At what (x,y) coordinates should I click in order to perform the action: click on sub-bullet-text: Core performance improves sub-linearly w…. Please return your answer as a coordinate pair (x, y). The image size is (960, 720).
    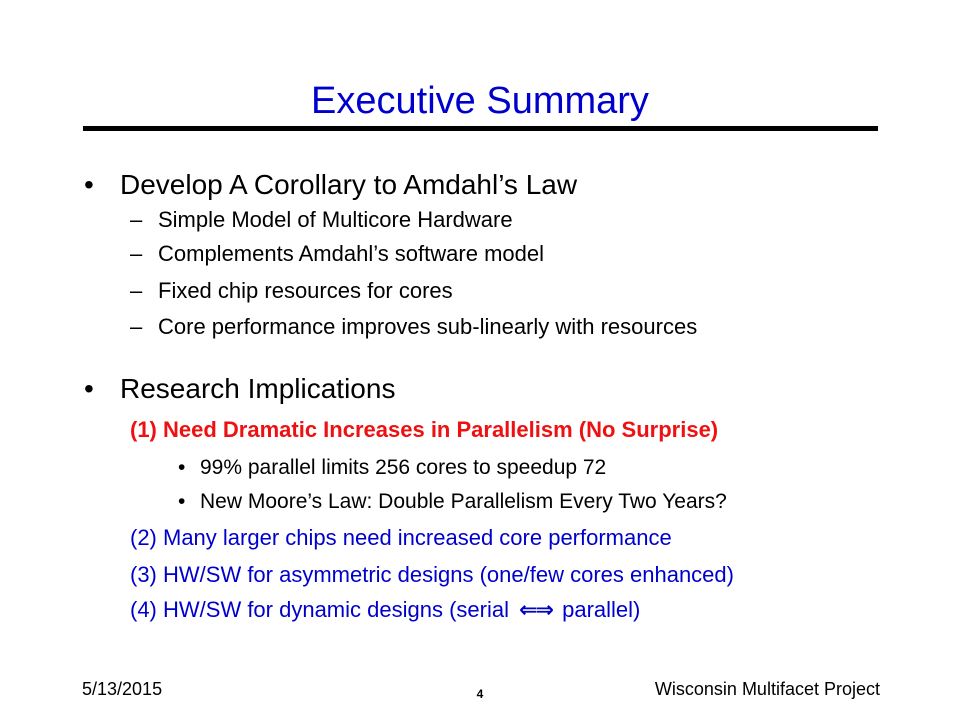
    Looking at the image, I should click on (428, 326).